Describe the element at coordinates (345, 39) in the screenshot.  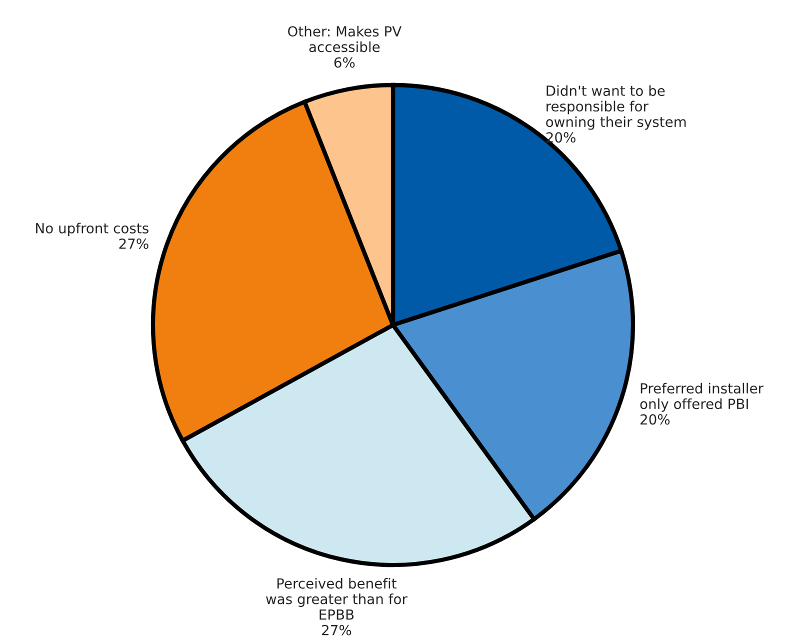
I see `slice-label: Other: Makes PV accessible` at that location.